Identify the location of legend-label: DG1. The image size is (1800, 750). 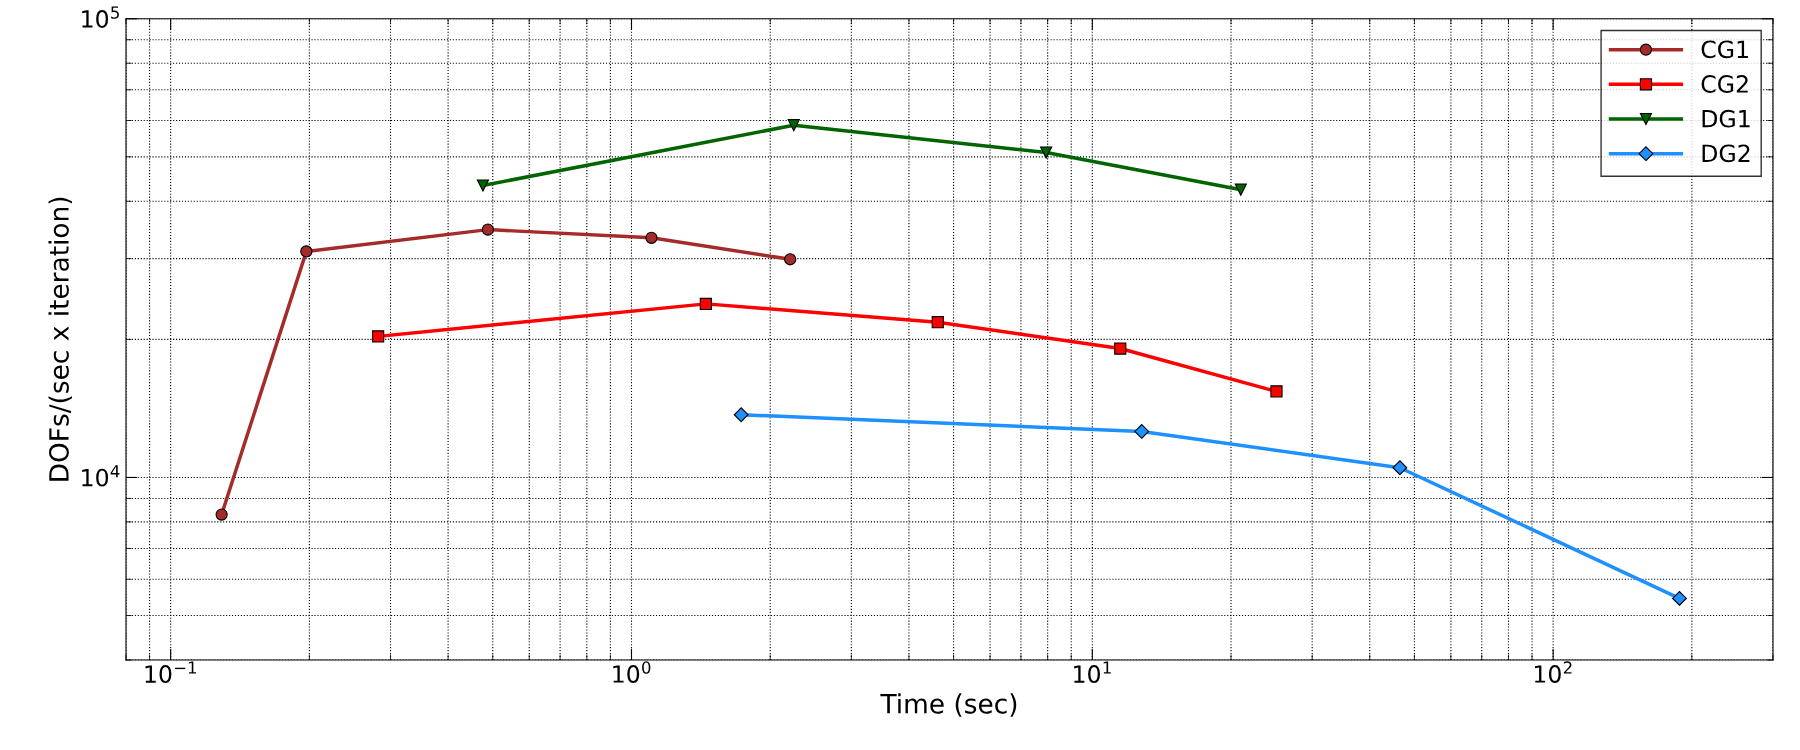
(1726, 118).